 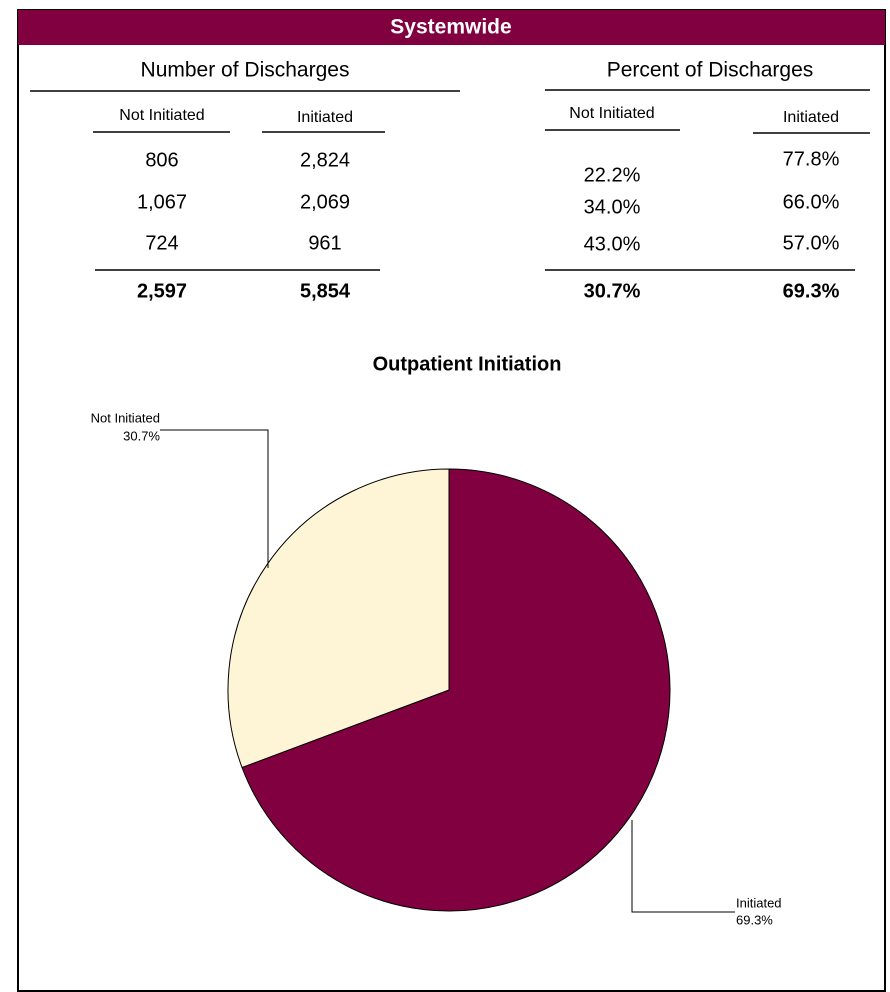 I want to click on table-cell: 724, so click(x=161, y=243).